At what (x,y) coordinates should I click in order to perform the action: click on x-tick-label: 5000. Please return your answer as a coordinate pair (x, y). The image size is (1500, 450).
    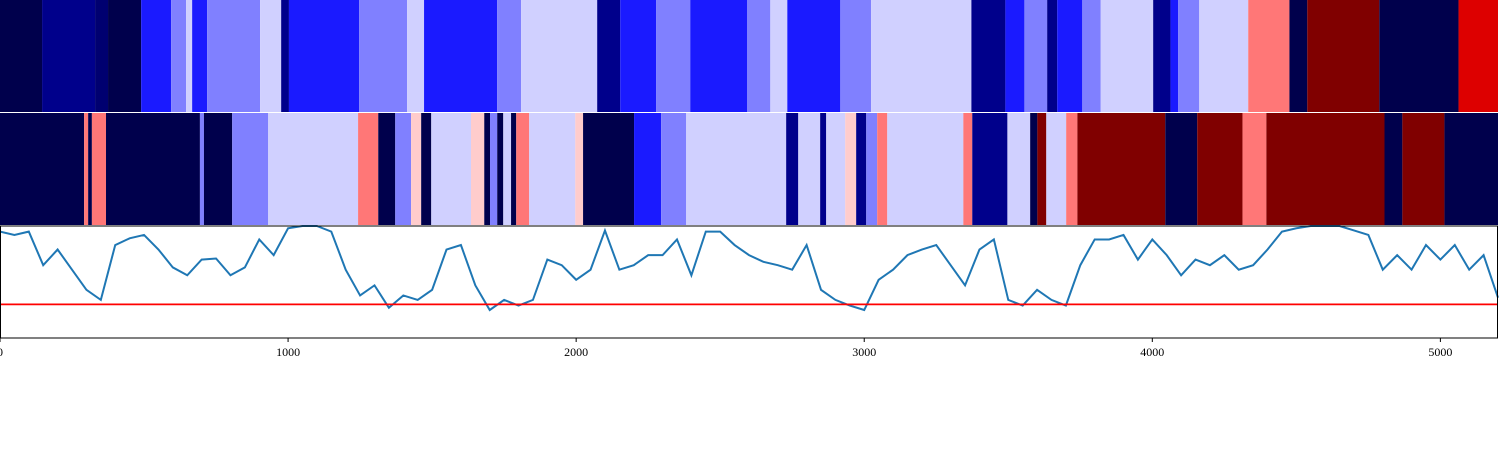
    Looking at the image, I should click on (1440, 352).